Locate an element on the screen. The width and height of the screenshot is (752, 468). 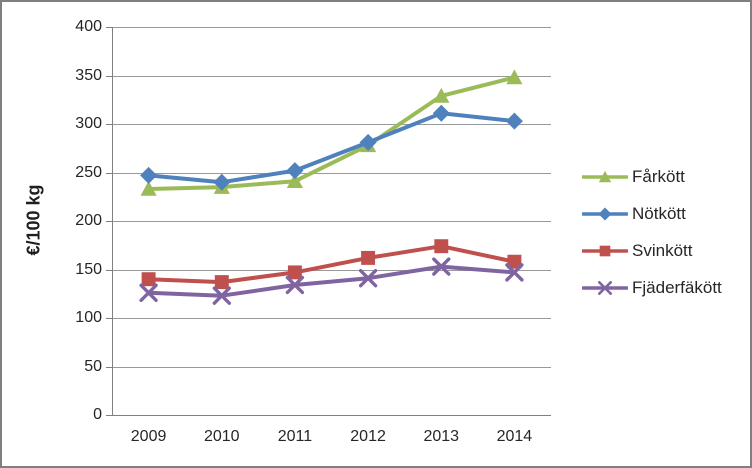
legend: Fårkött Nötkött Svinkött Fjäderfäkött is located at coordinates (652, 239).